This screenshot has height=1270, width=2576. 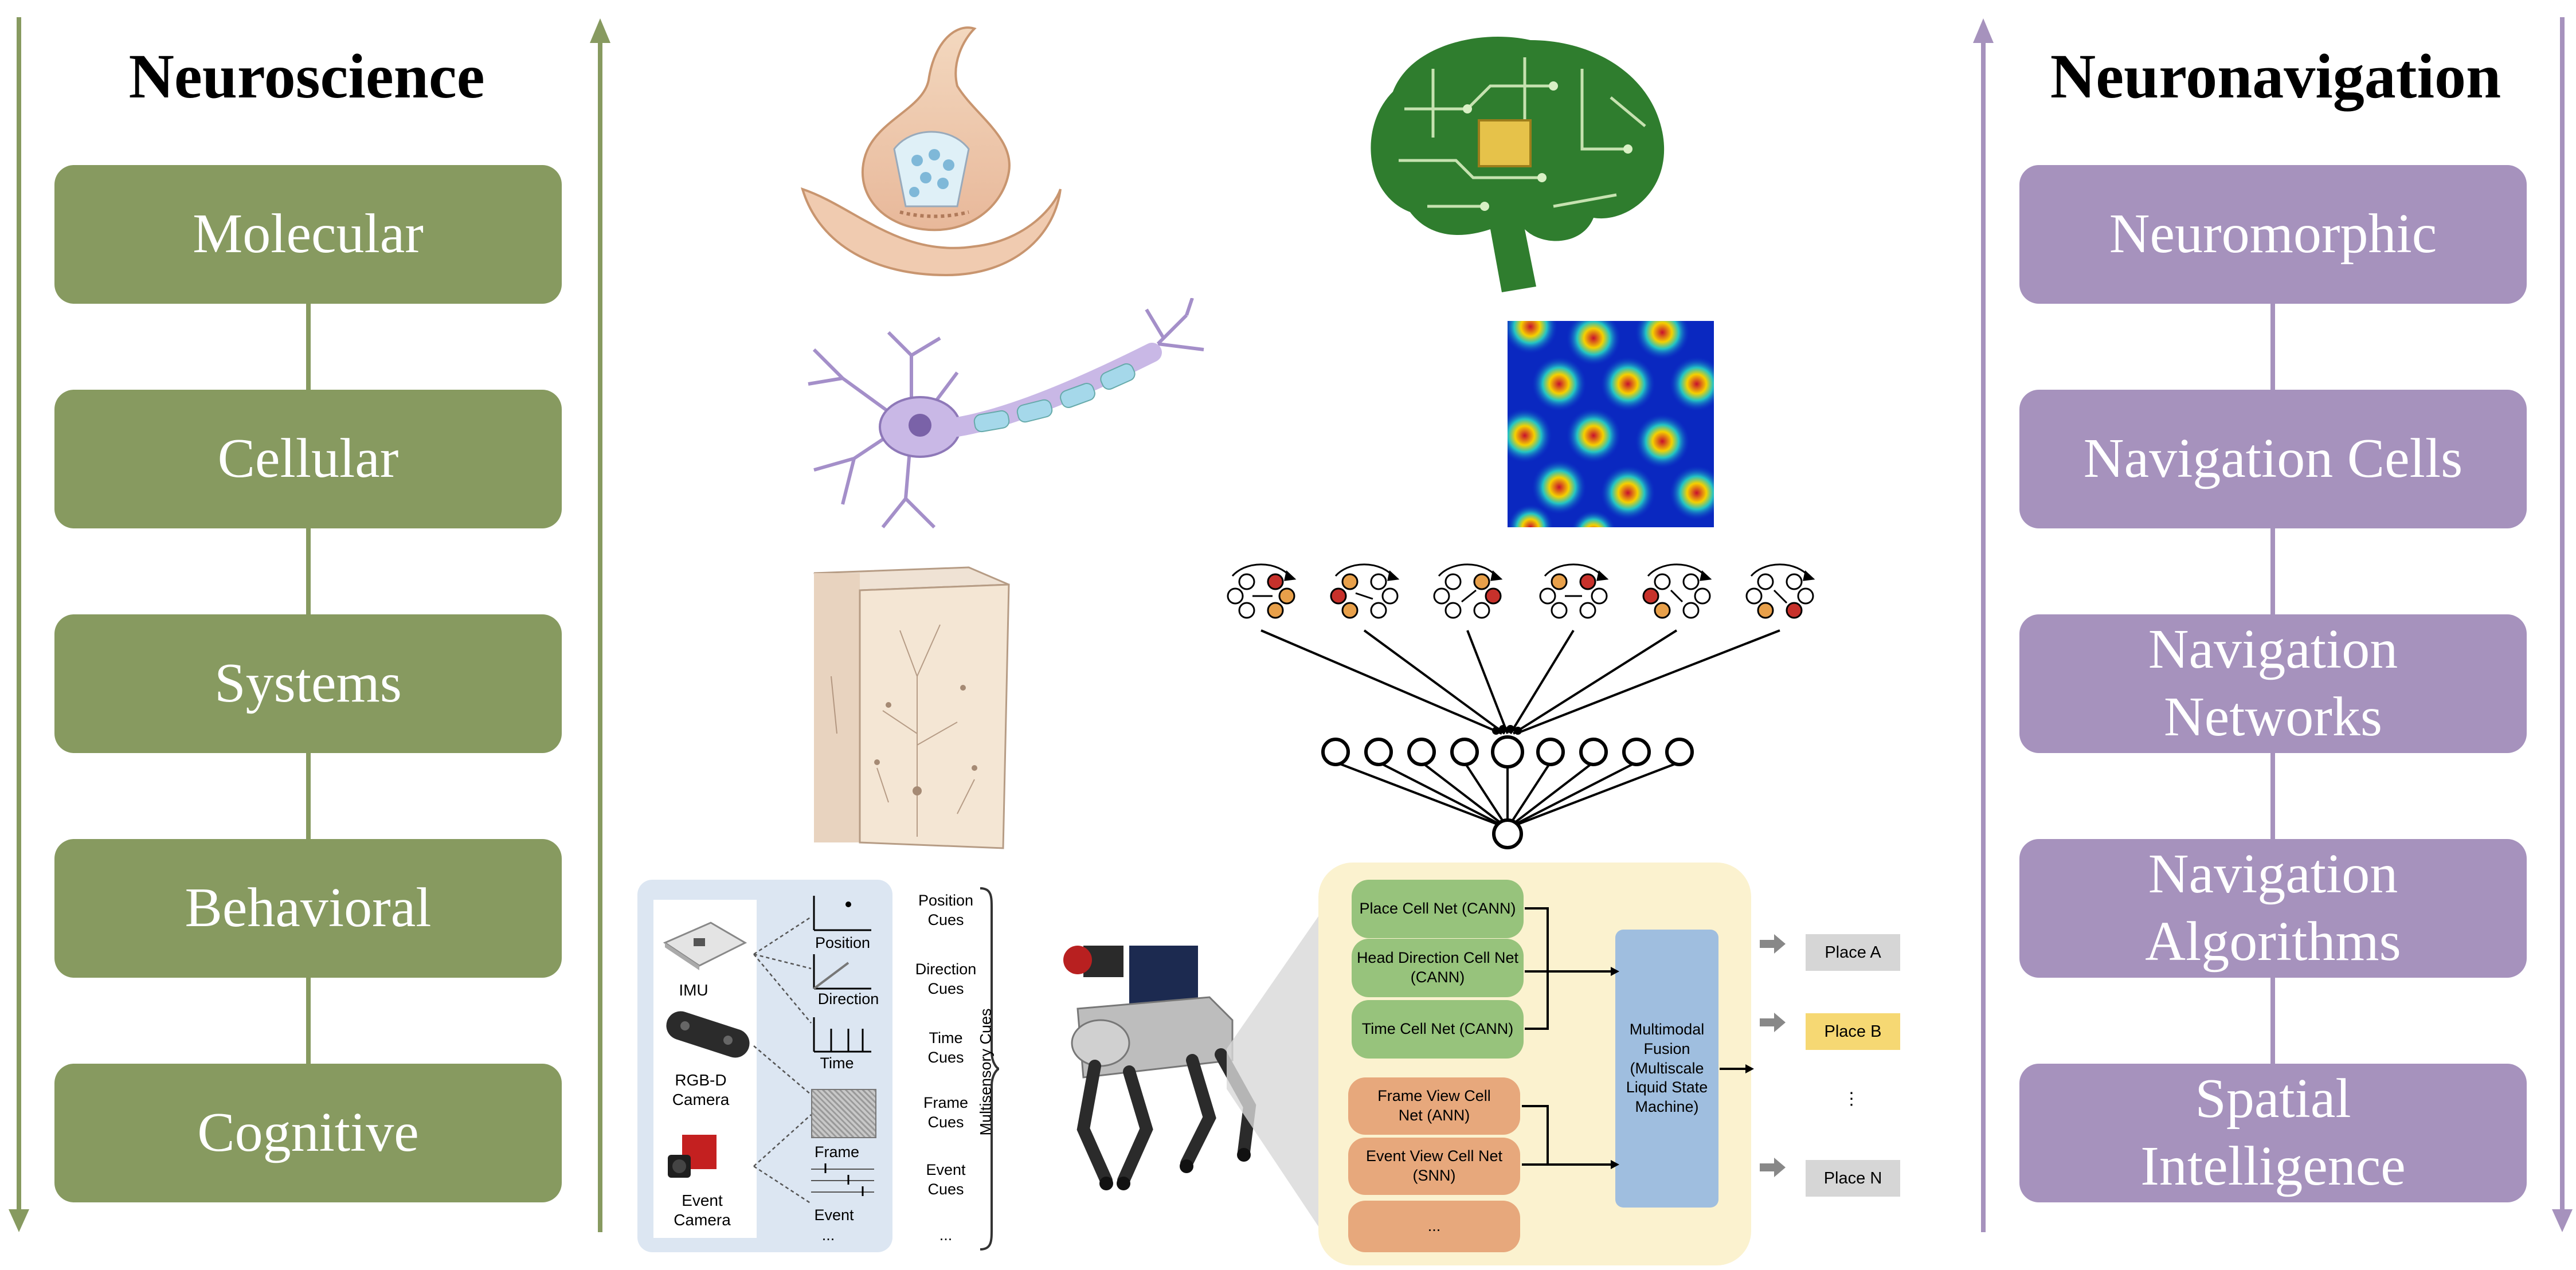 What do you see at coordinates (708, 1034) in the screenshot?
I see `rgbd-camera-icon` at bounding box center [708, 1034].